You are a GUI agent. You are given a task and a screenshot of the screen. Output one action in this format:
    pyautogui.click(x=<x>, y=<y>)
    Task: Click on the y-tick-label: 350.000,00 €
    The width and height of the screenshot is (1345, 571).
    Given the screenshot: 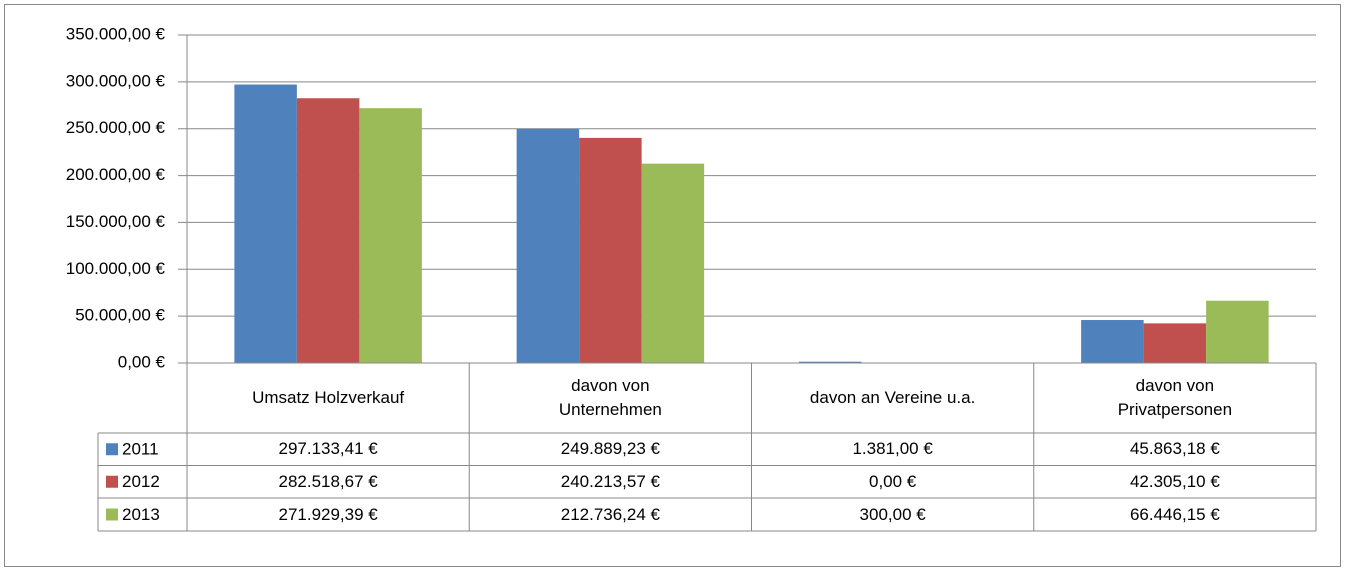 What is the action you would take?
    pyautogui.click(x=116, y=33)
    